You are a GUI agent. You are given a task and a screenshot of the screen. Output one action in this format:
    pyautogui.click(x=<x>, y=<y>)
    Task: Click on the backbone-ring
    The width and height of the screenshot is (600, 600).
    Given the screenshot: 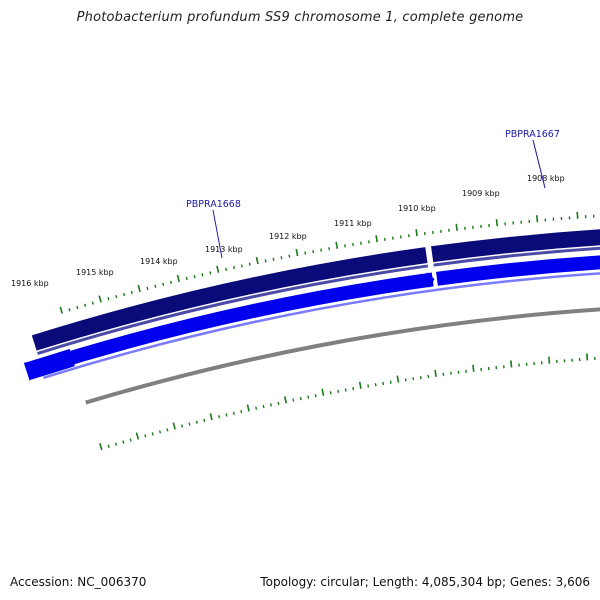 What is the action you would take?
    pyautogui.click(x=342, y=356)
    